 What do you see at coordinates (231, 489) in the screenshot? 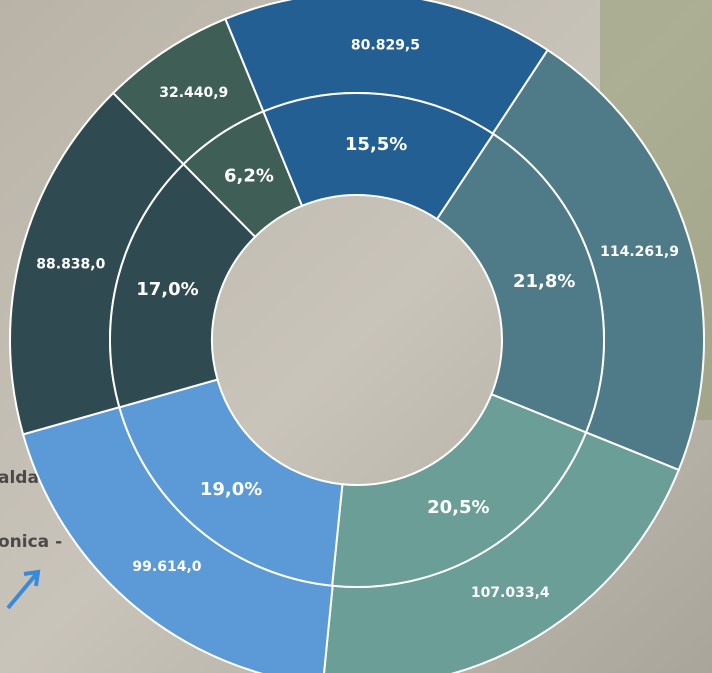
I see `data-label: 19,0%` at bounding box center [231, 489].